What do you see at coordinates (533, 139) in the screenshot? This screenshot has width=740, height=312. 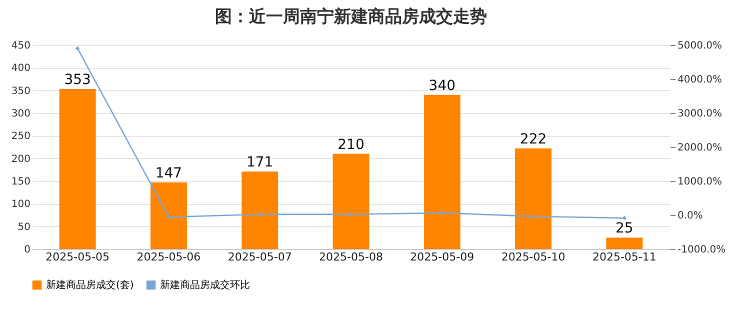 I see `data-label: 222` at bounding box center [533, 139].